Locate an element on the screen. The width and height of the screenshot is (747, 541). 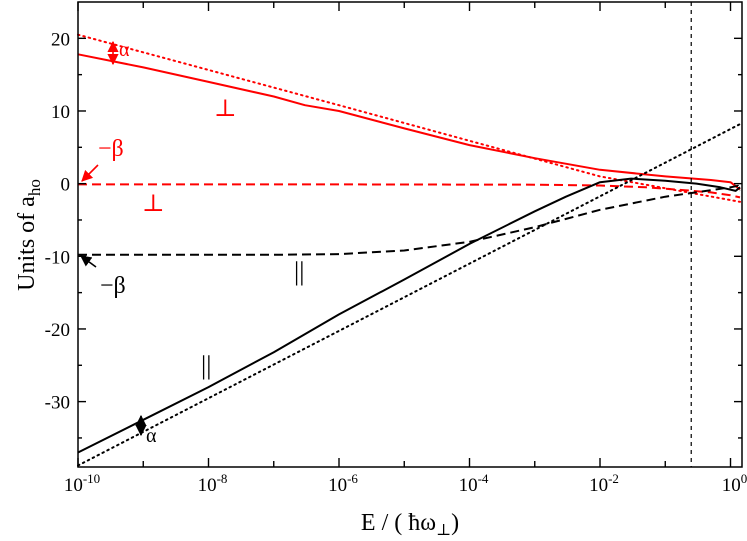
annotation-minus-beta-black: −β is located at coordinates (113, 286).